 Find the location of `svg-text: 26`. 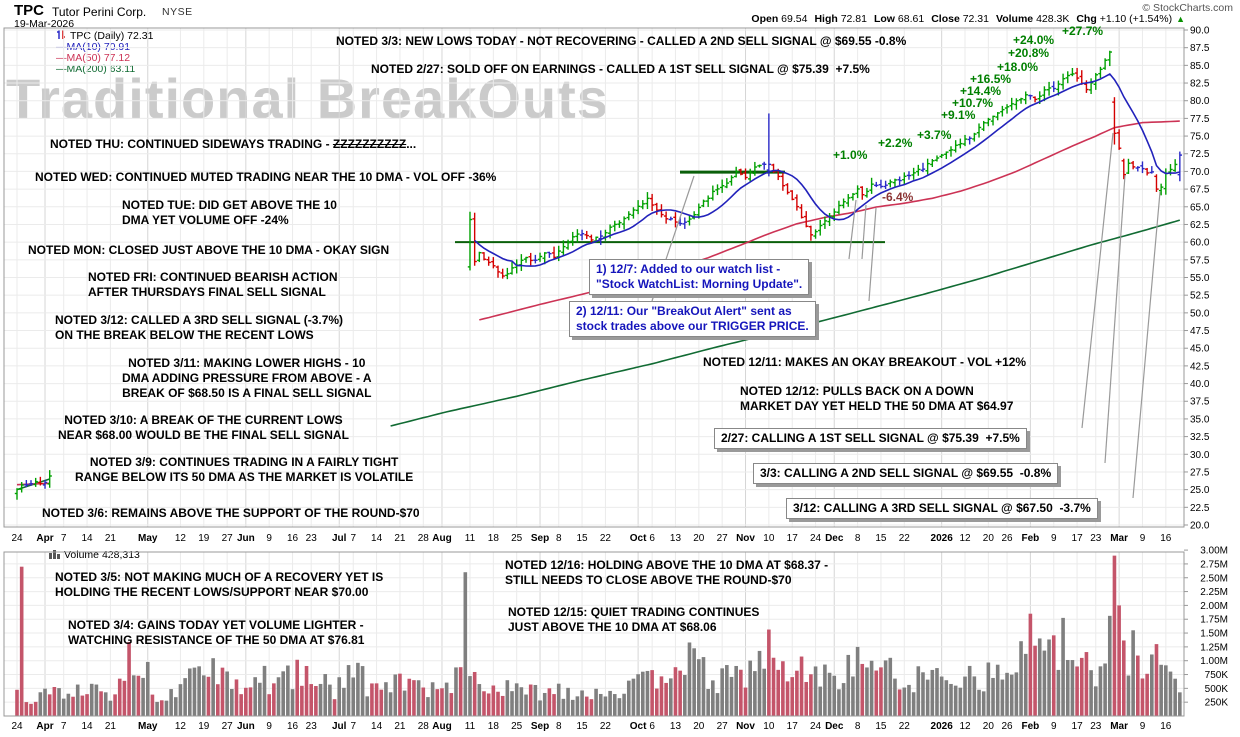

svg-text: 26 is located at coordinates (1007, 726).